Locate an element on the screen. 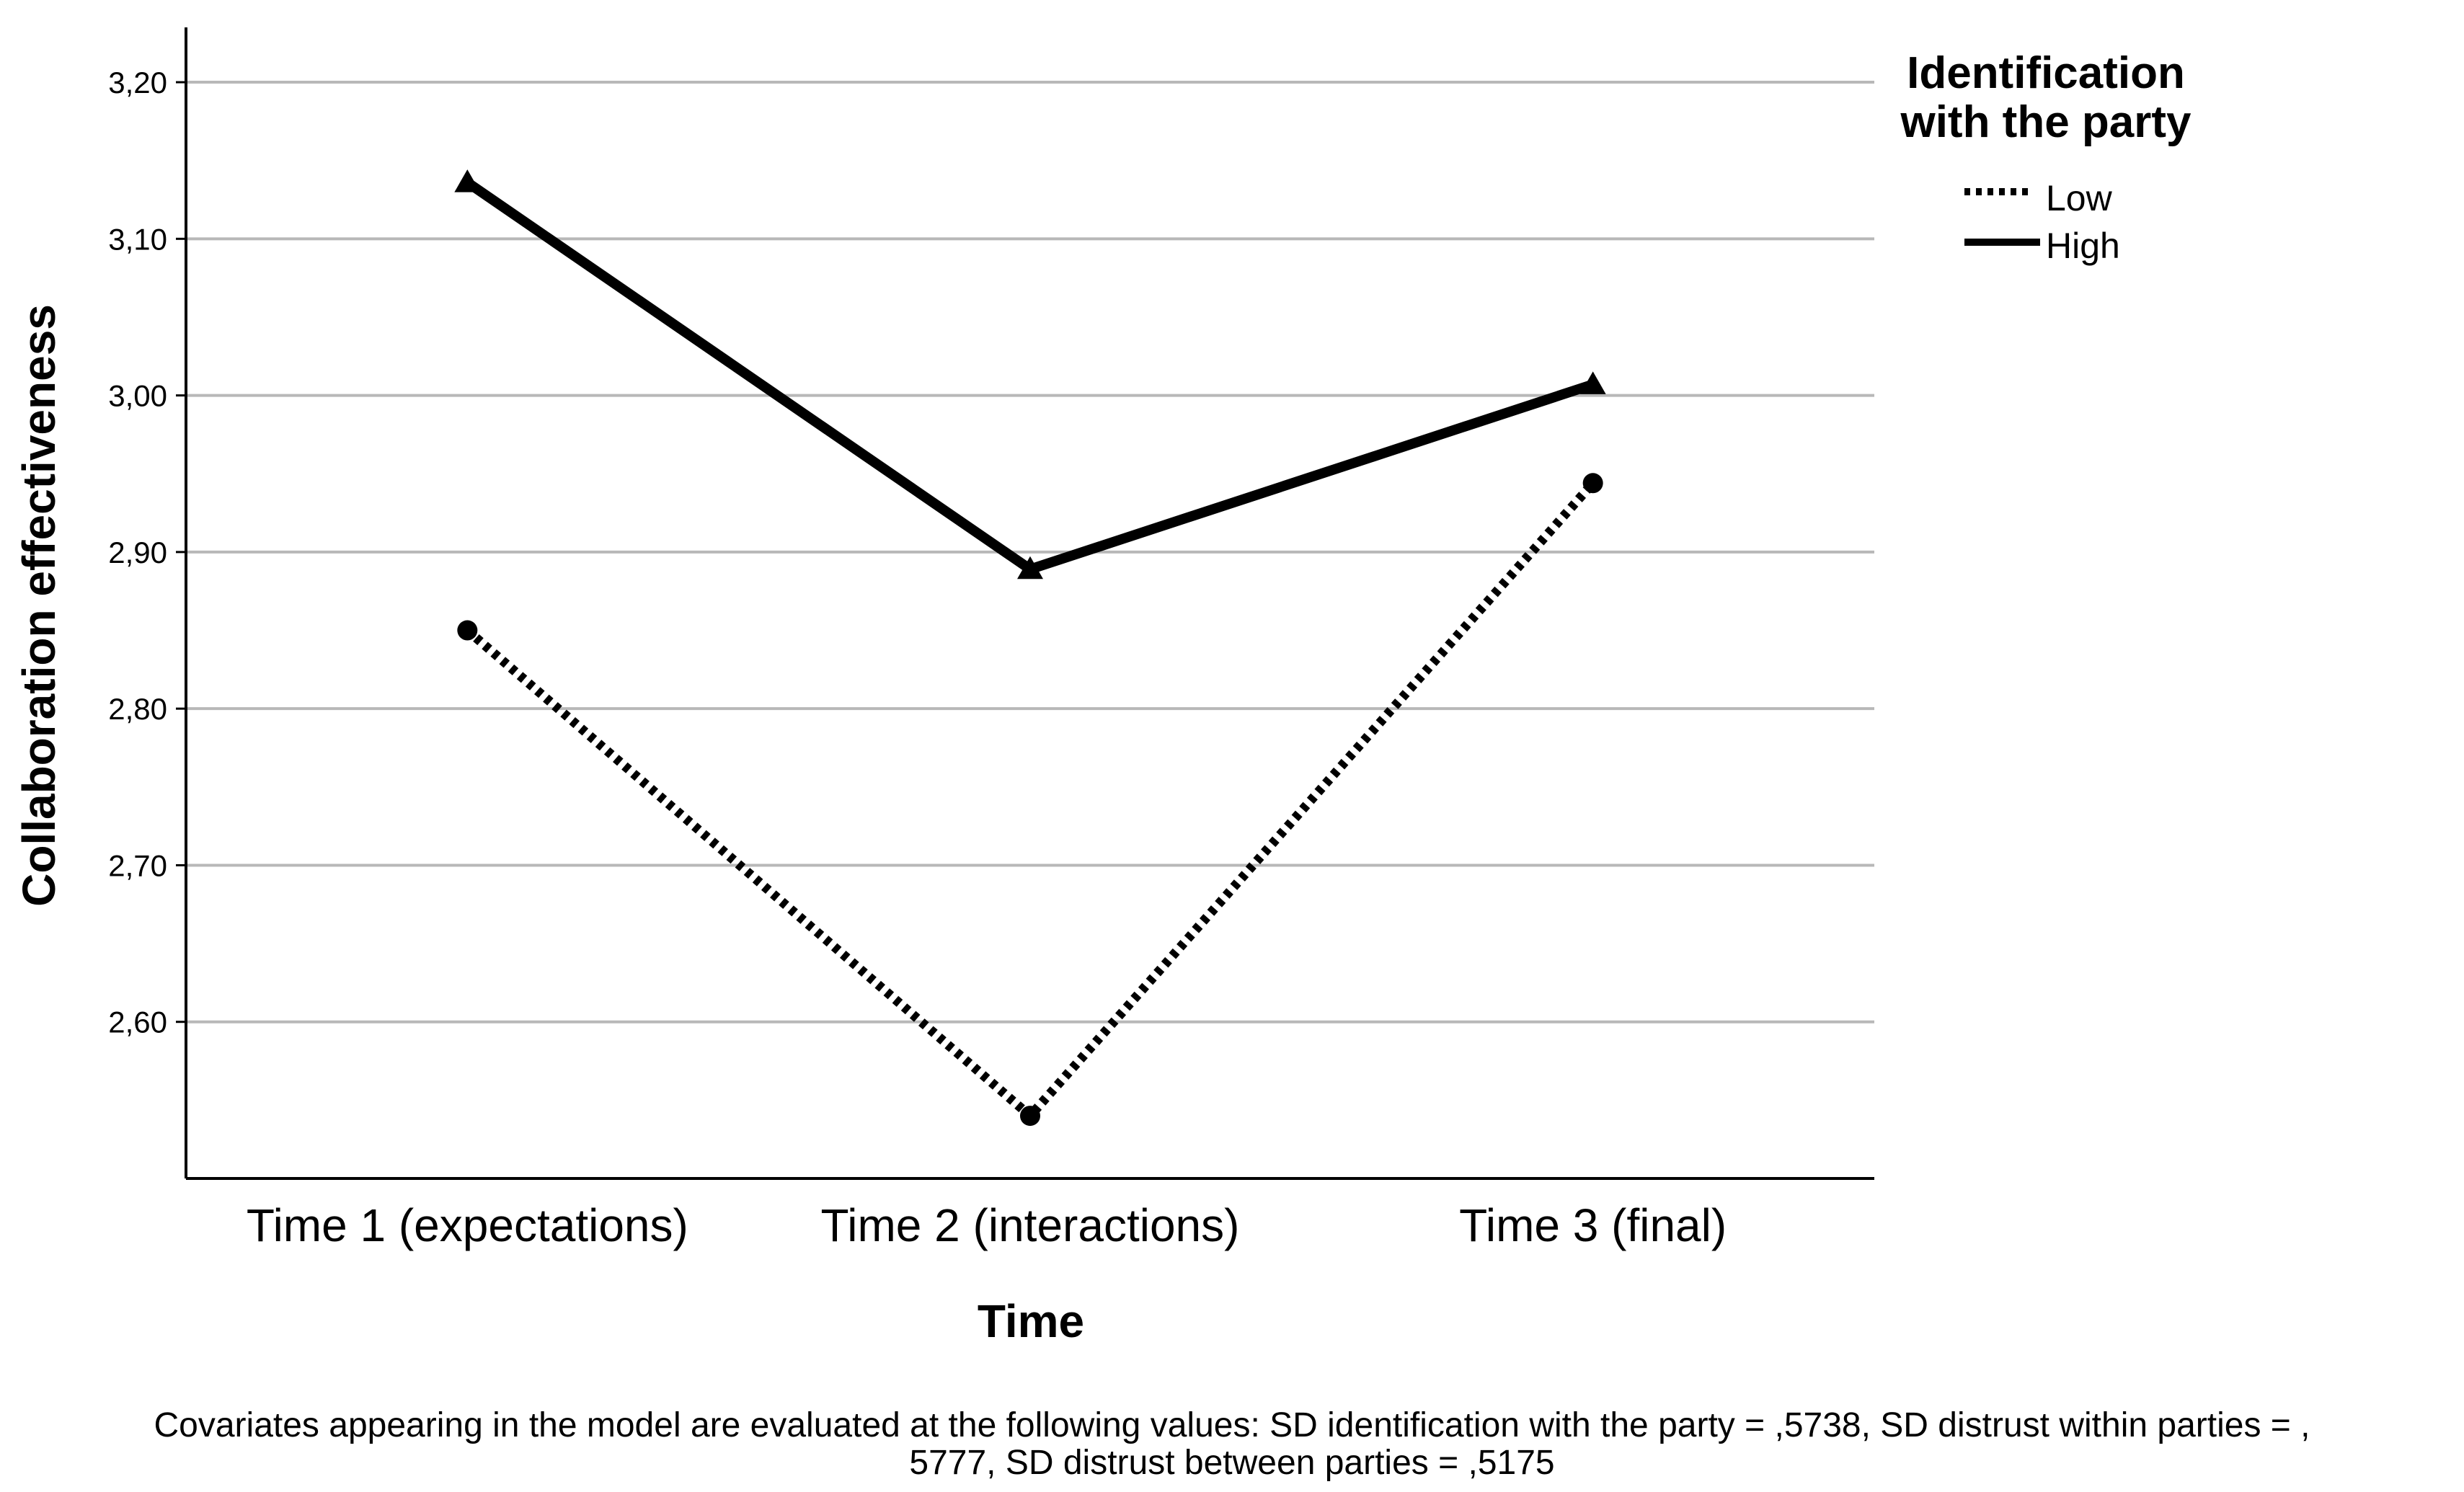 The height and width of the screenshot is (1492, 2464). legend: Identification with the party Low High is located at coordinates (2046, 157).